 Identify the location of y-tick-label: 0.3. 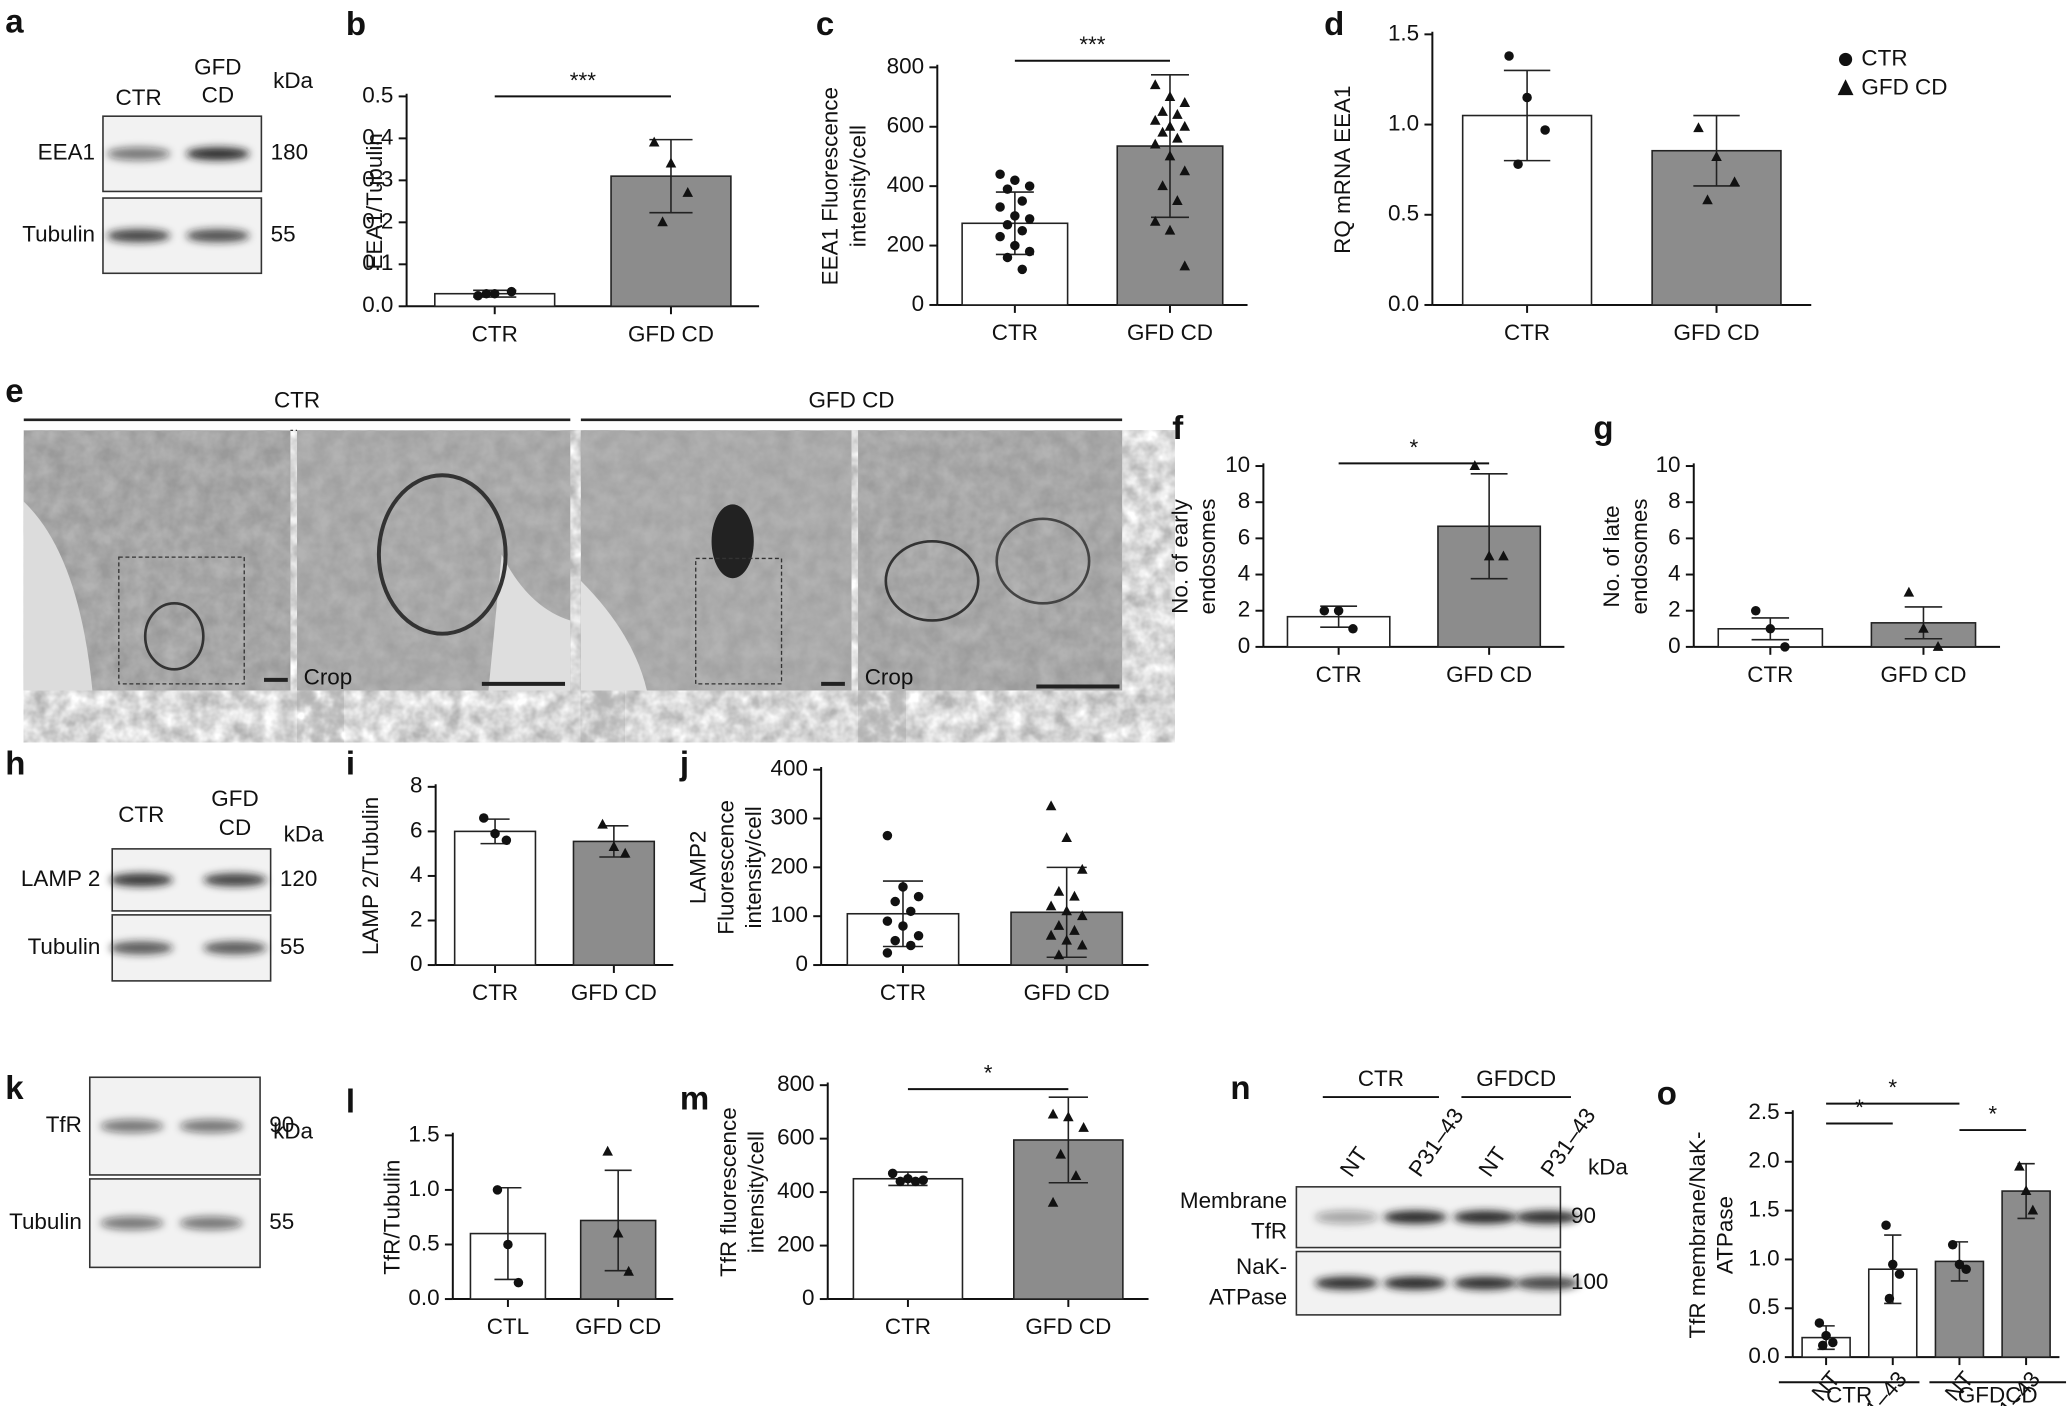
(377, 178).